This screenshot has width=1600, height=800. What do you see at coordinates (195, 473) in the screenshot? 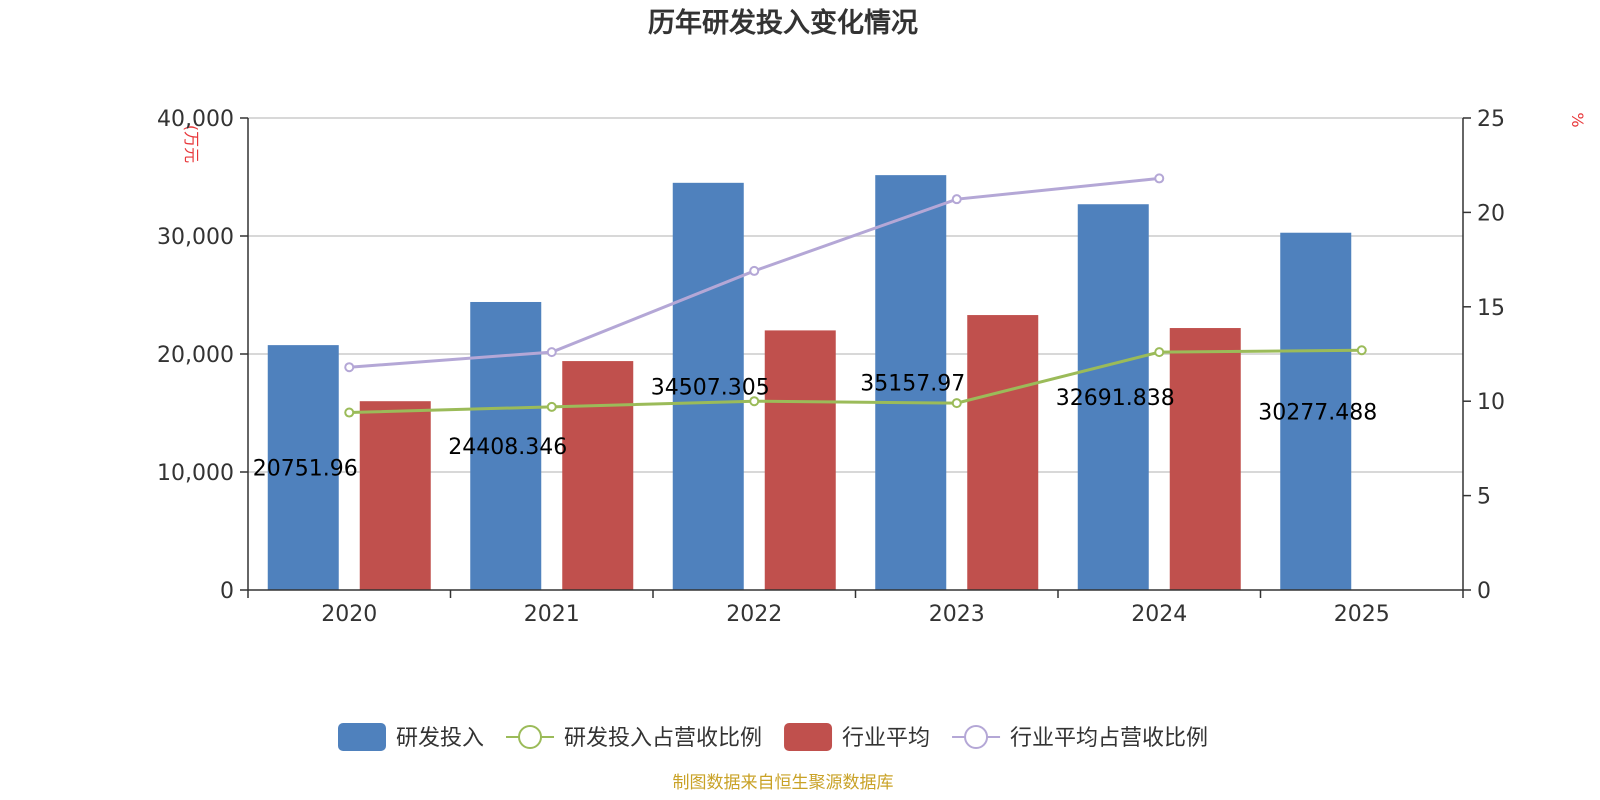
I see `left-tick-label: 10,000` at bounding box center [195, 473].